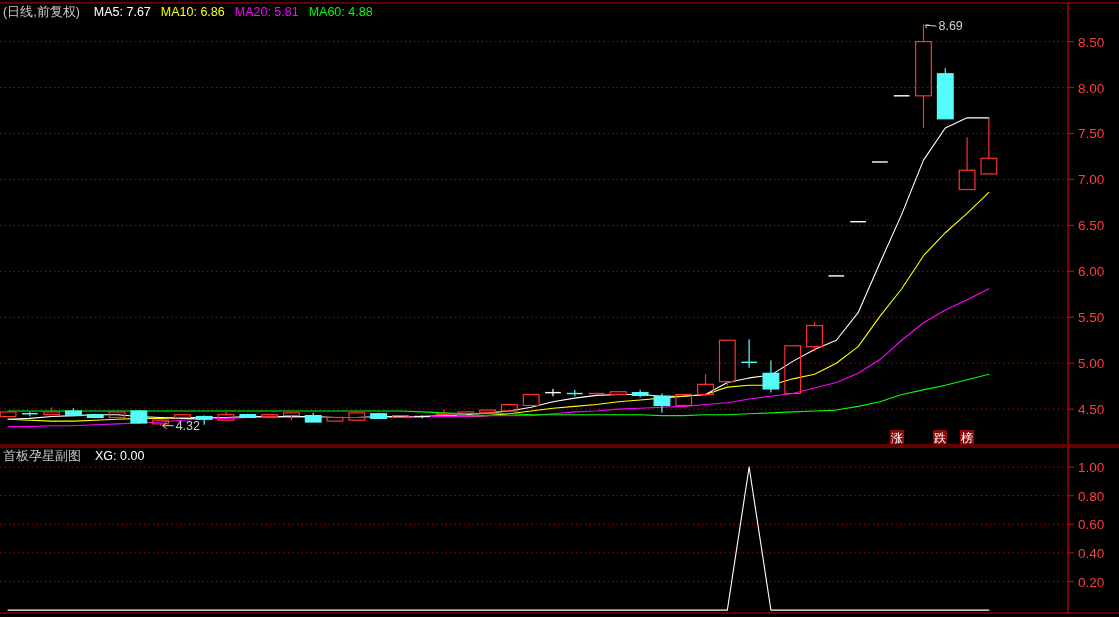  What do you see at coordinates (42, 456) in the screenshot?
I see `chart-title: 首板孕星副图` at bounding box center [42, 456].